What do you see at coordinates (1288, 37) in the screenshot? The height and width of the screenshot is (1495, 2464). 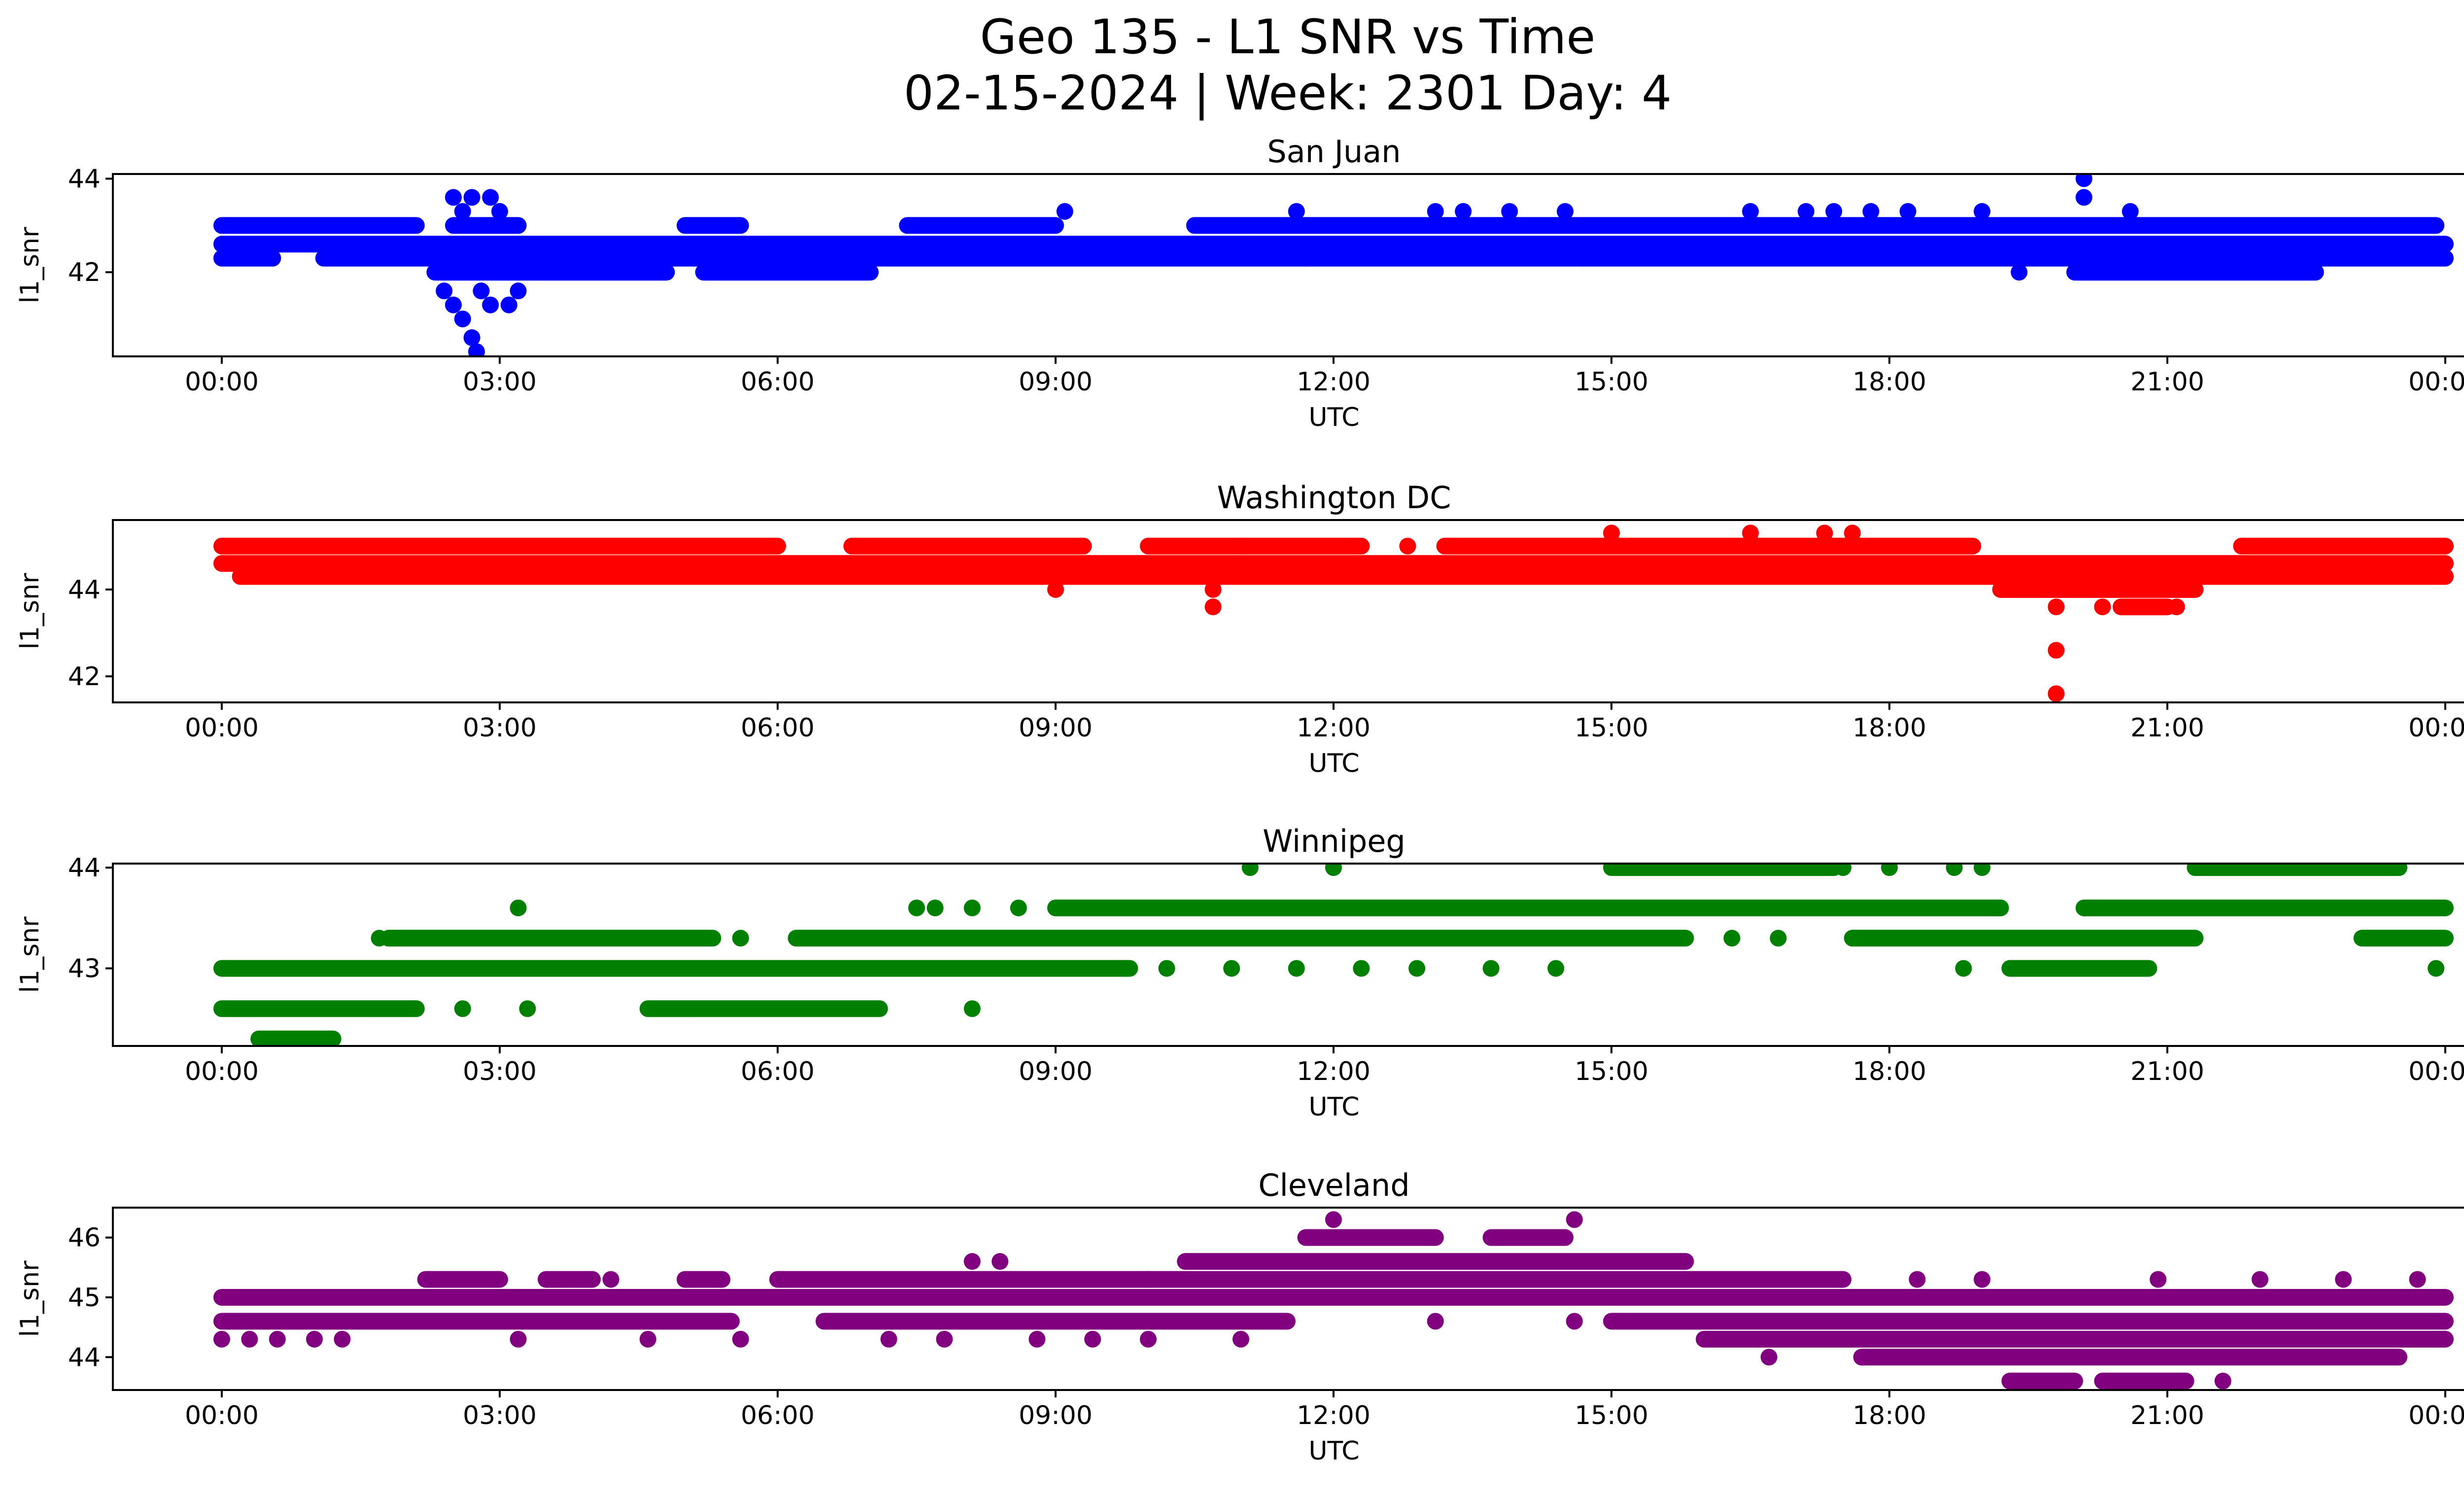 I see `figure-title-line-1: Geo 135 - L1 SNR vs Time` at bounding box center [1288, 37].